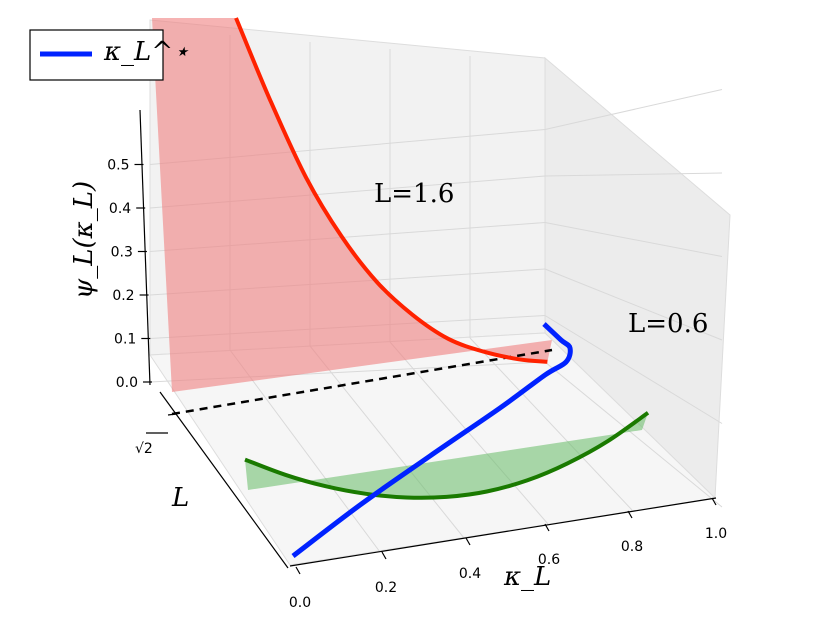  What do you see at coordinates (668, 324) in the screenshot?
I see `annotation-L0.6: L=0.6` at bounding box center [668, 324].